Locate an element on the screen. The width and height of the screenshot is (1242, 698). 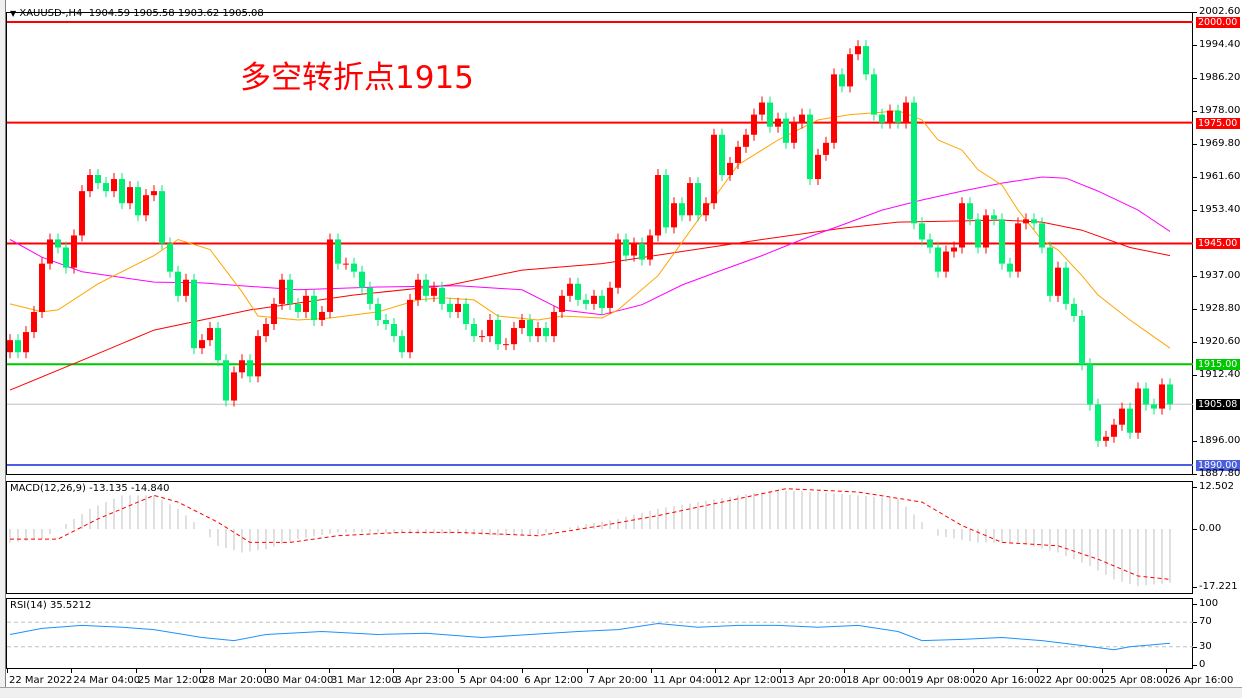
price-axis-label: 1969.80 is located at coordinates (1220, 143).